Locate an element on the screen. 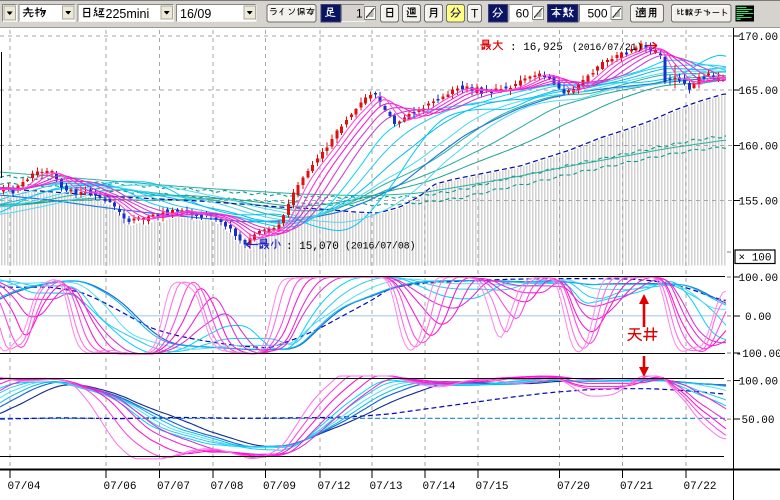  svg-text: 165.00 is located at coordinates (759, 92).